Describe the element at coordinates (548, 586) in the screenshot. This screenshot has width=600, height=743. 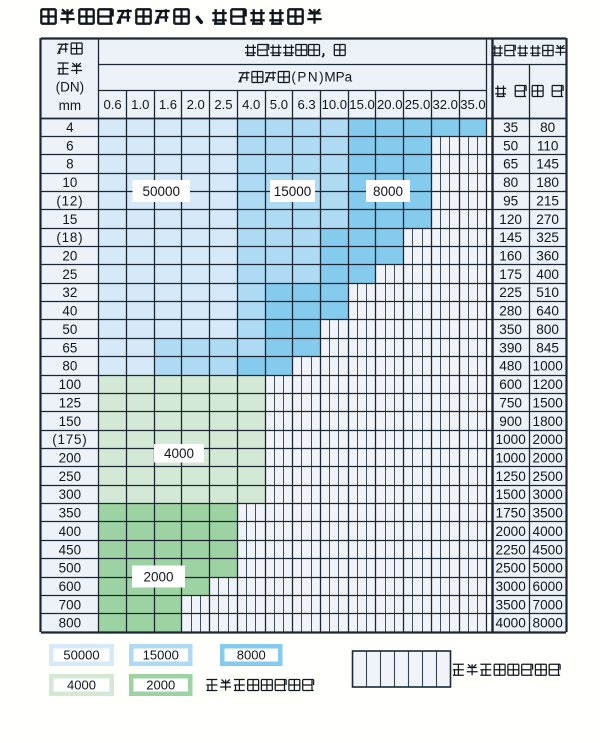
I see `svg-text: 6000` at that location.